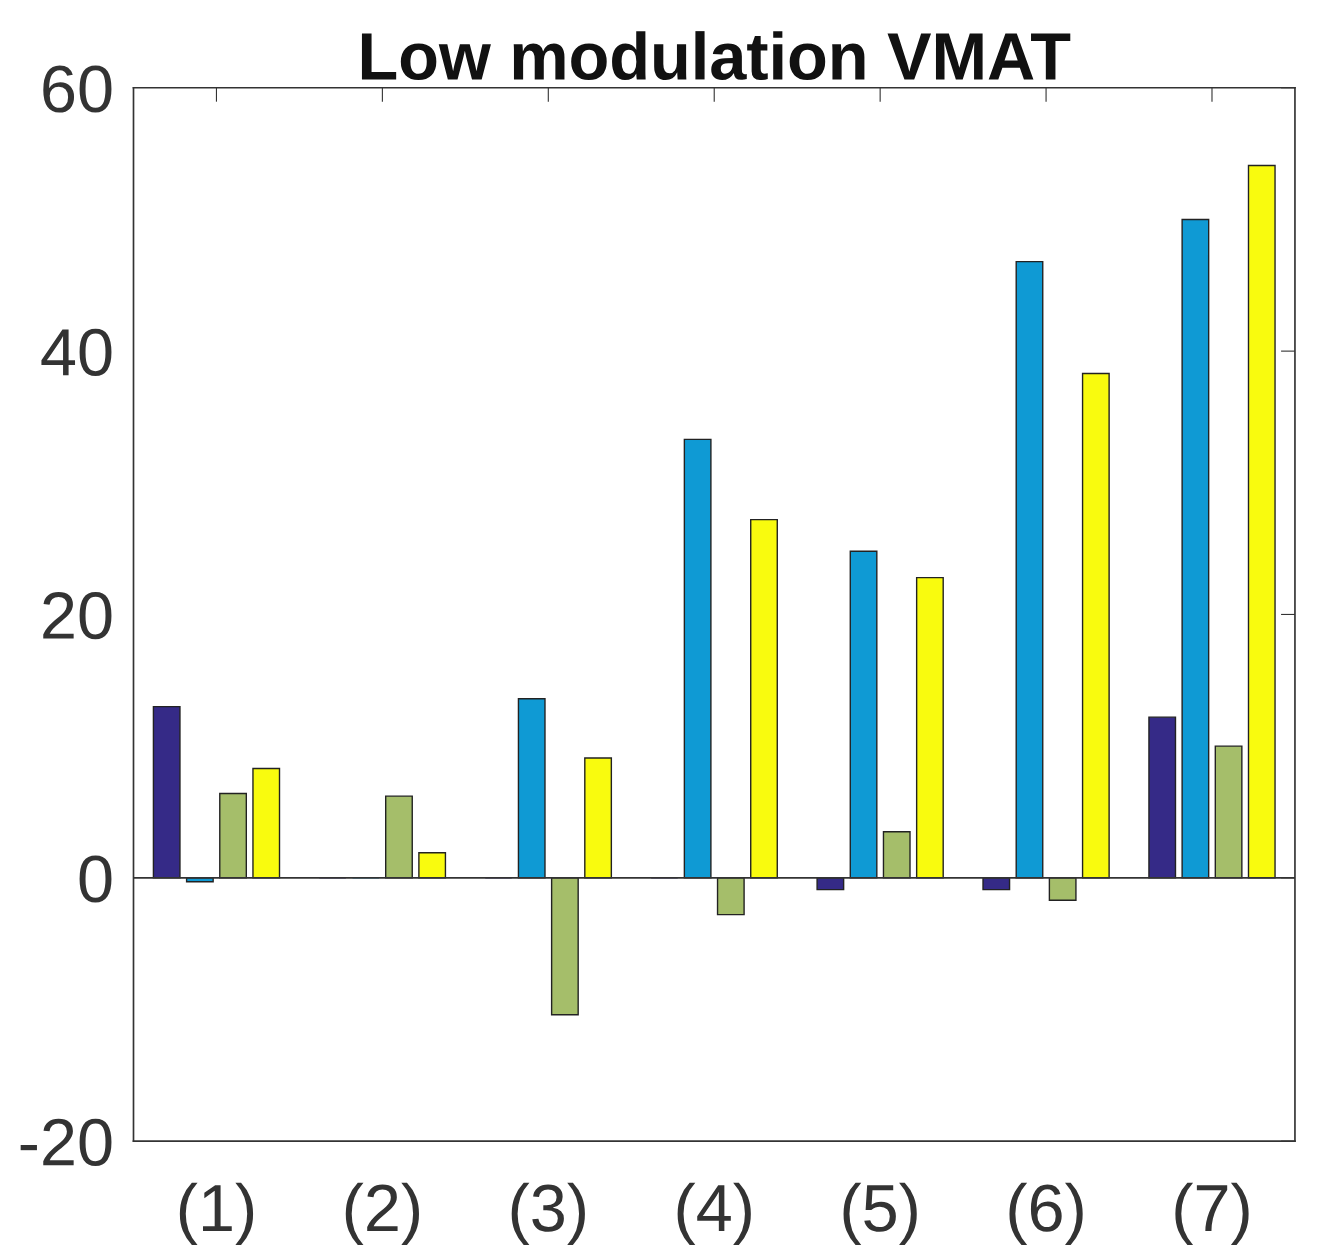 The width and height of the screenshot is (1335, 1254). What do you see at coordinates (76, 352) in the screenshot?
I see `y-tick-label: 40` at bounding box center [76, 352].